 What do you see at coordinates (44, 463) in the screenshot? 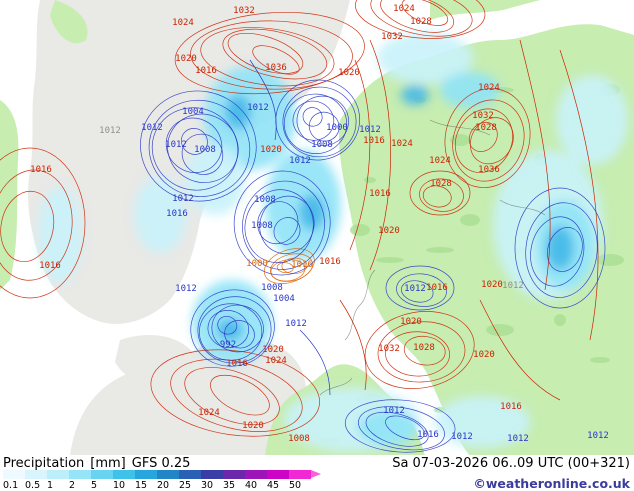
I see `product-name: Precipitation` at bounding box center [44, 463].